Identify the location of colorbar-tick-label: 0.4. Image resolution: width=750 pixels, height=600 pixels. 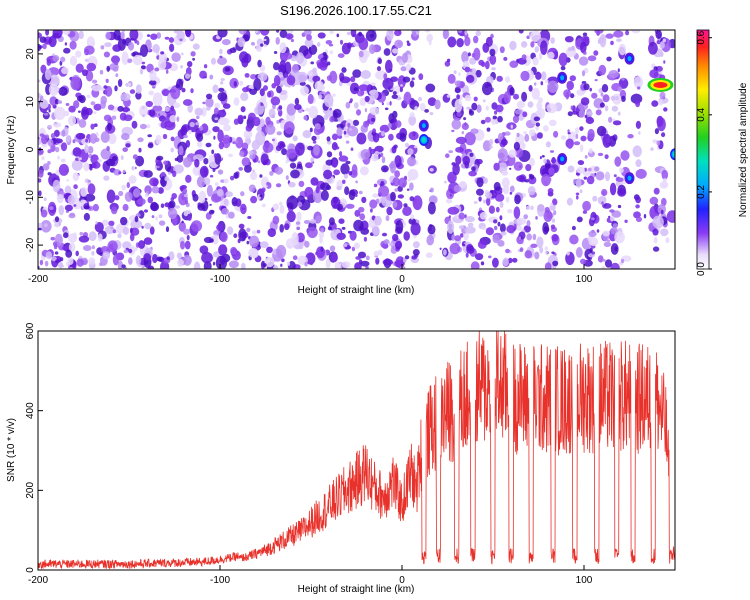
(701, 114).